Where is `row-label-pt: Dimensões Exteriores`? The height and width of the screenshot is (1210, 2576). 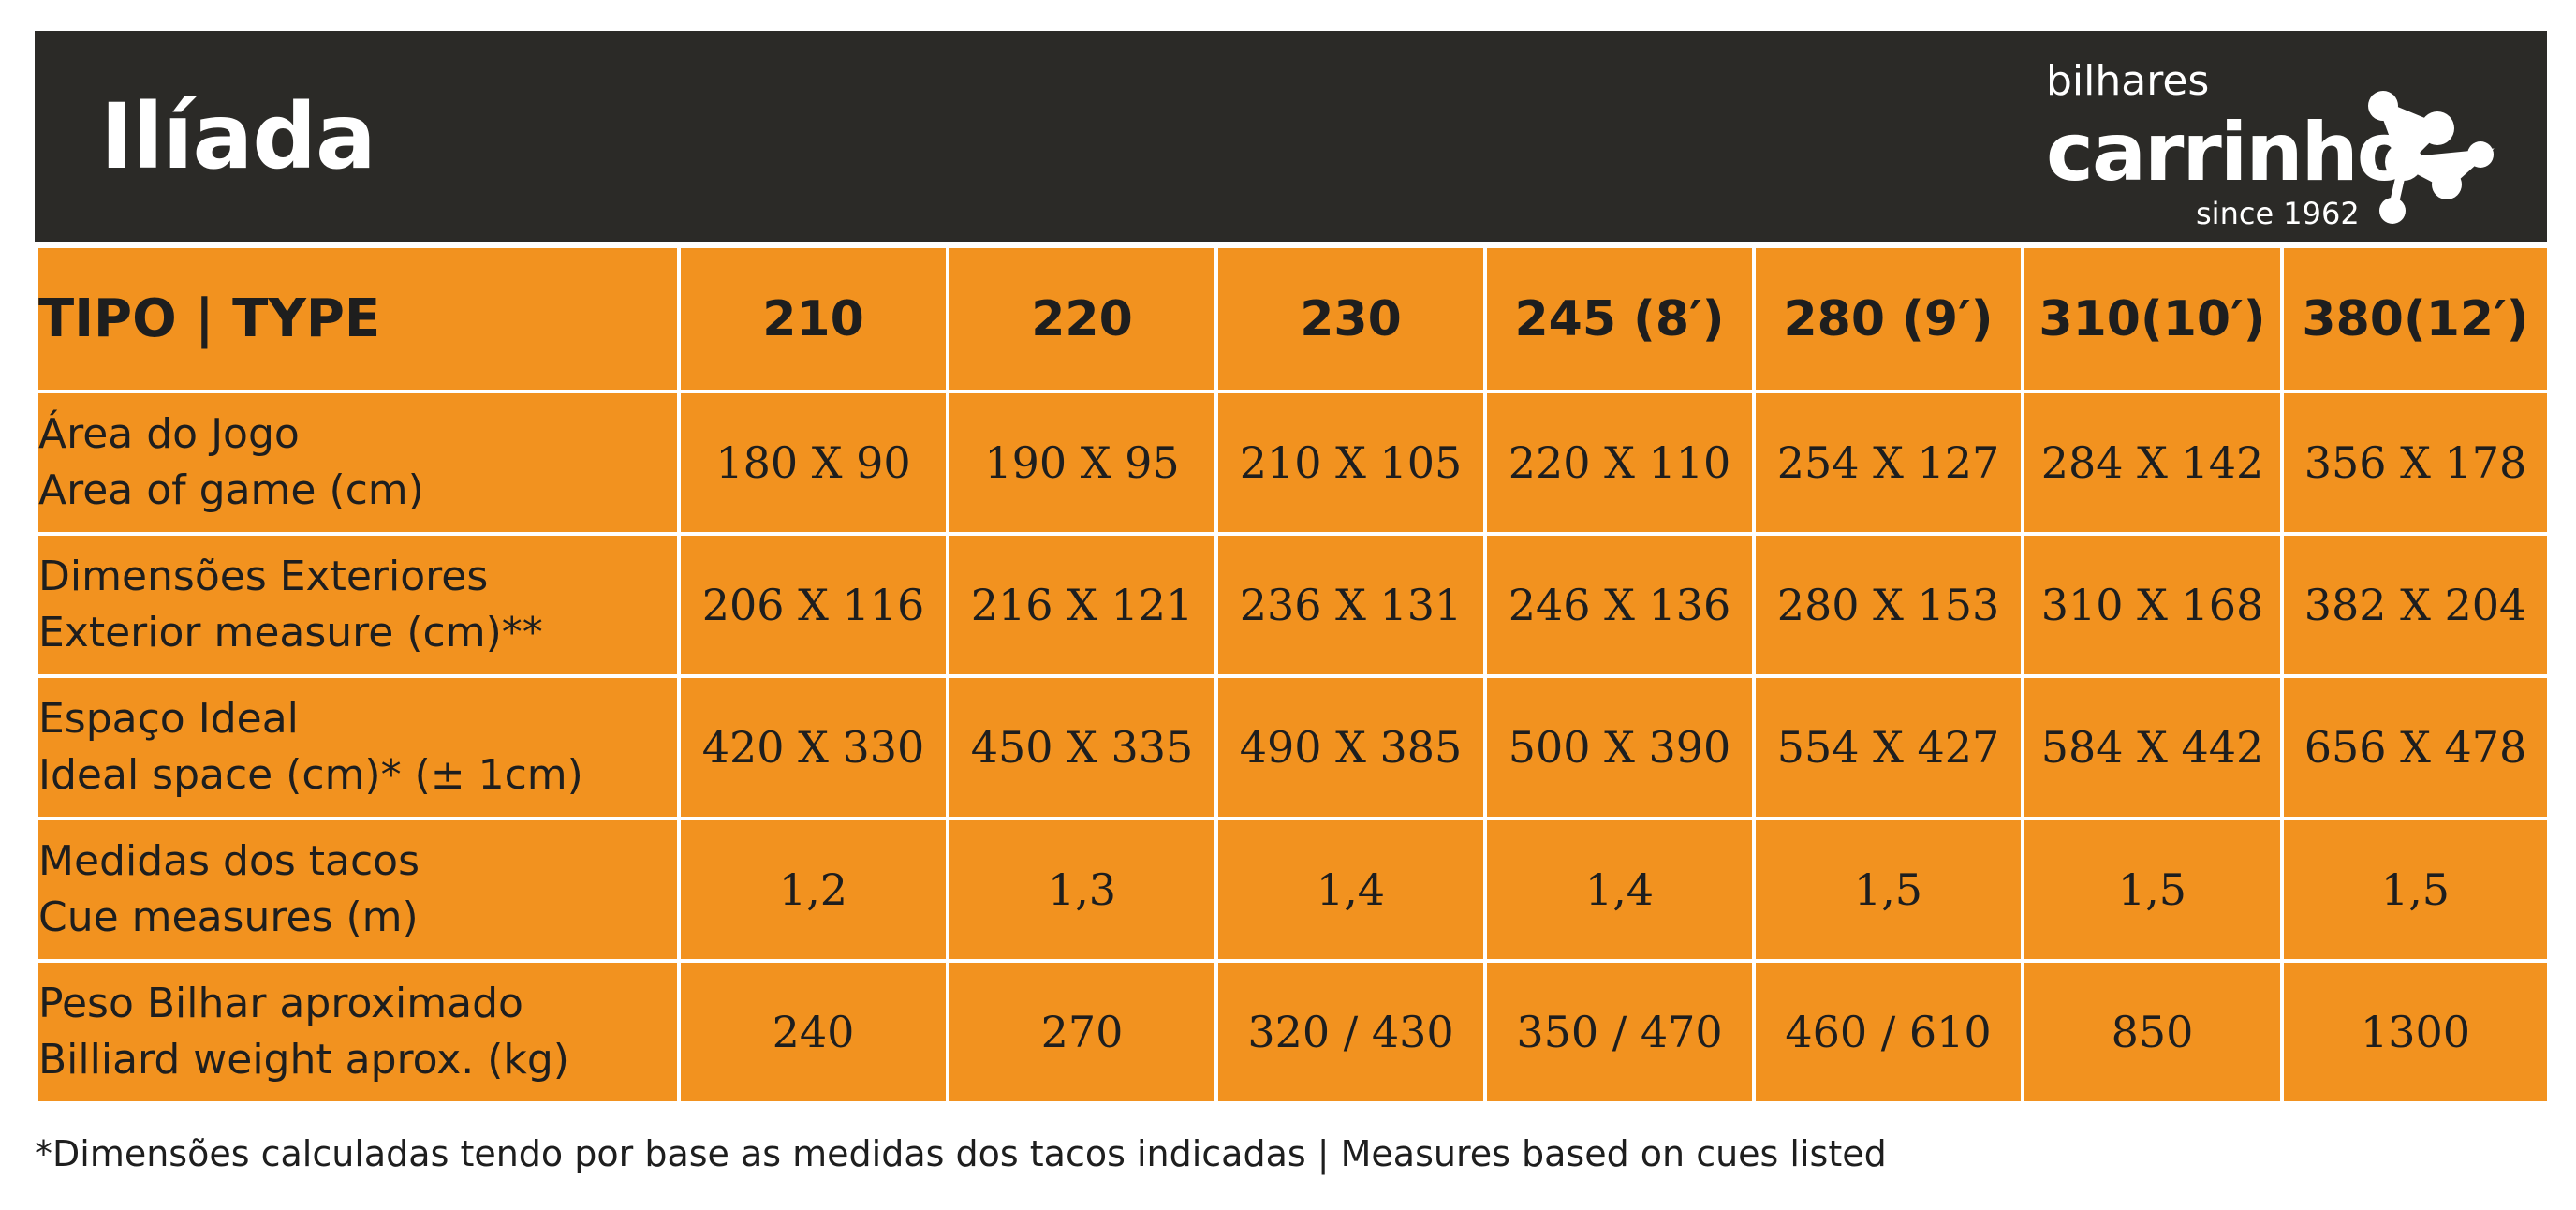 row-label-pt: Dimensões Exteriores is located at coordinates (263, 576).